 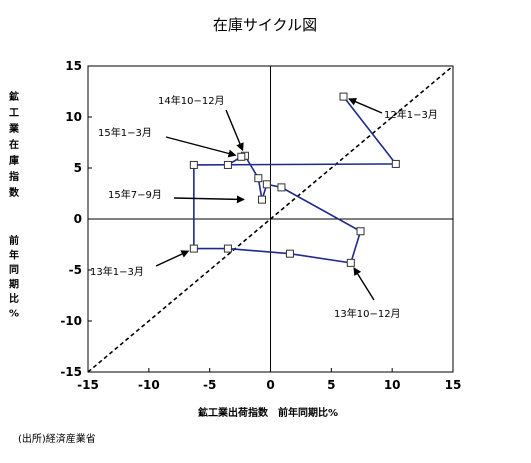 I want to click on y-axis-label-char: 工, so click(x=14, y=113).